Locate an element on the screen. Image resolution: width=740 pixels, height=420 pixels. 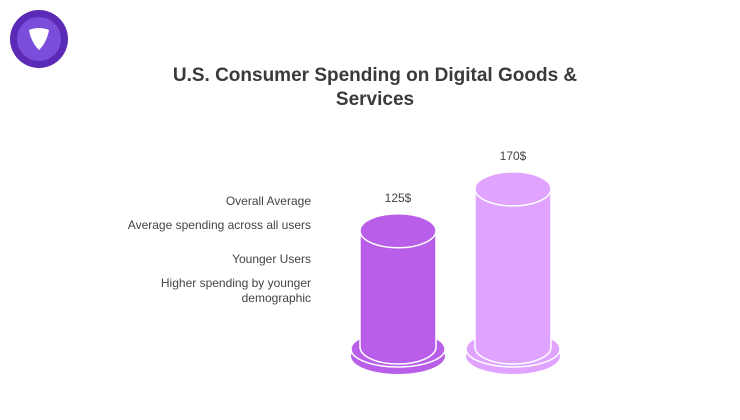
value-label-overall-average: 125$ is located at coordinates (398, 198).